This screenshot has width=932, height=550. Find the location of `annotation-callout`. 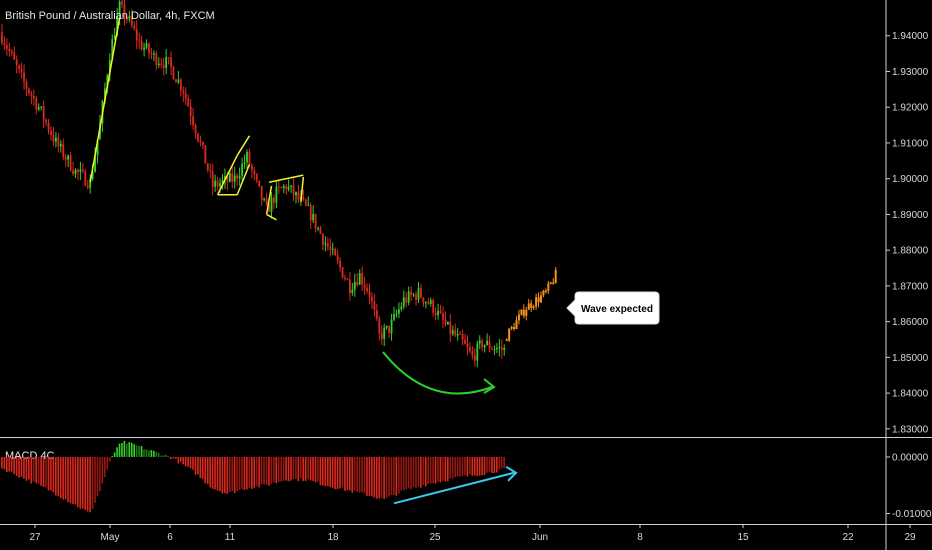

annotation-callout is located at coordinates (613, 308).